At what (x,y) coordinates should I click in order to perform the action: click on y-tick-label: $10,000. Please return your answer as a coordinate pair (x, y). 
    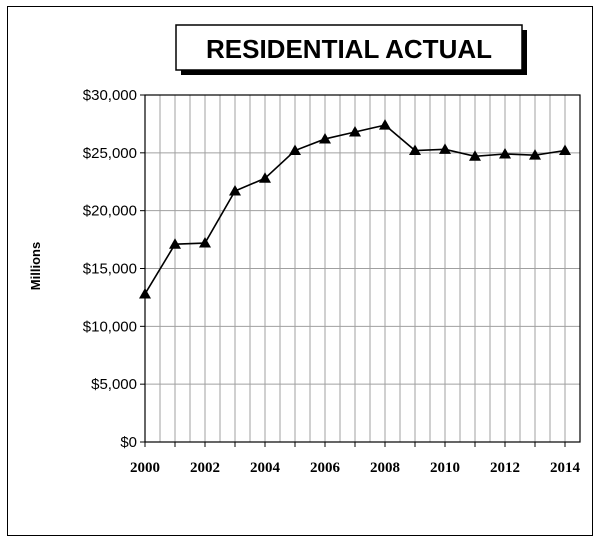
    Looking at the image, I should click on (110, 326).